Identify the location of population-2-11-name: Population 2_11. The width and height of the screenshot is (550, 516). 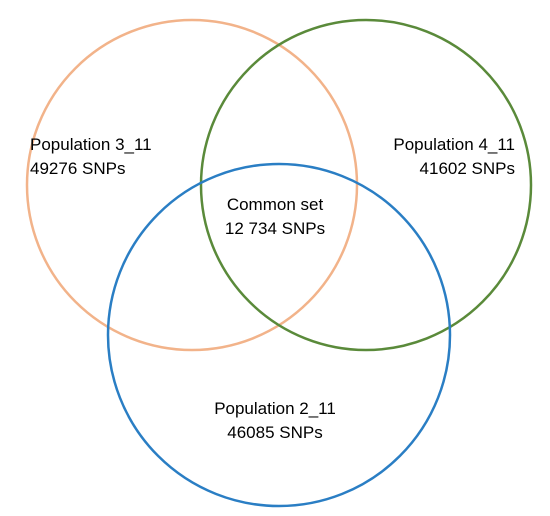
(275, 408).